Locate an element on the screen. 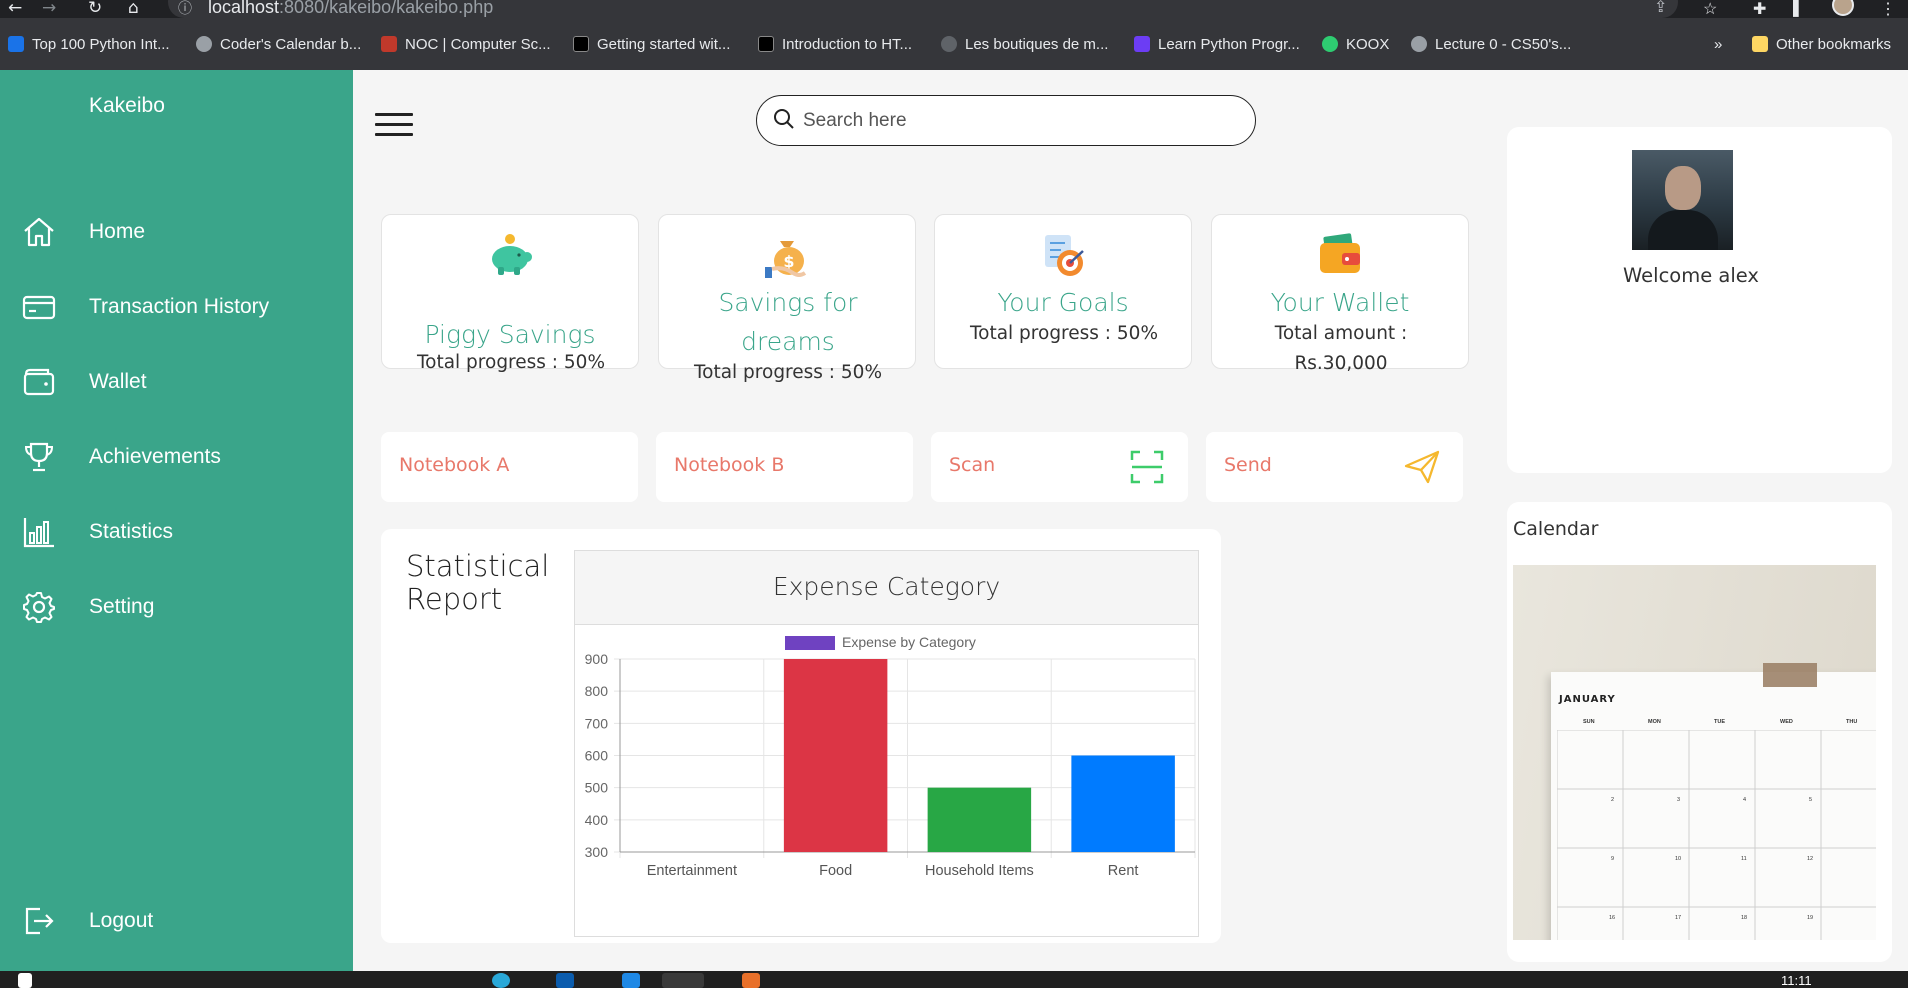  card-your-wallet: Your Wallet Total amount : Rs.30,000 is located at coordinates (1340, 294).